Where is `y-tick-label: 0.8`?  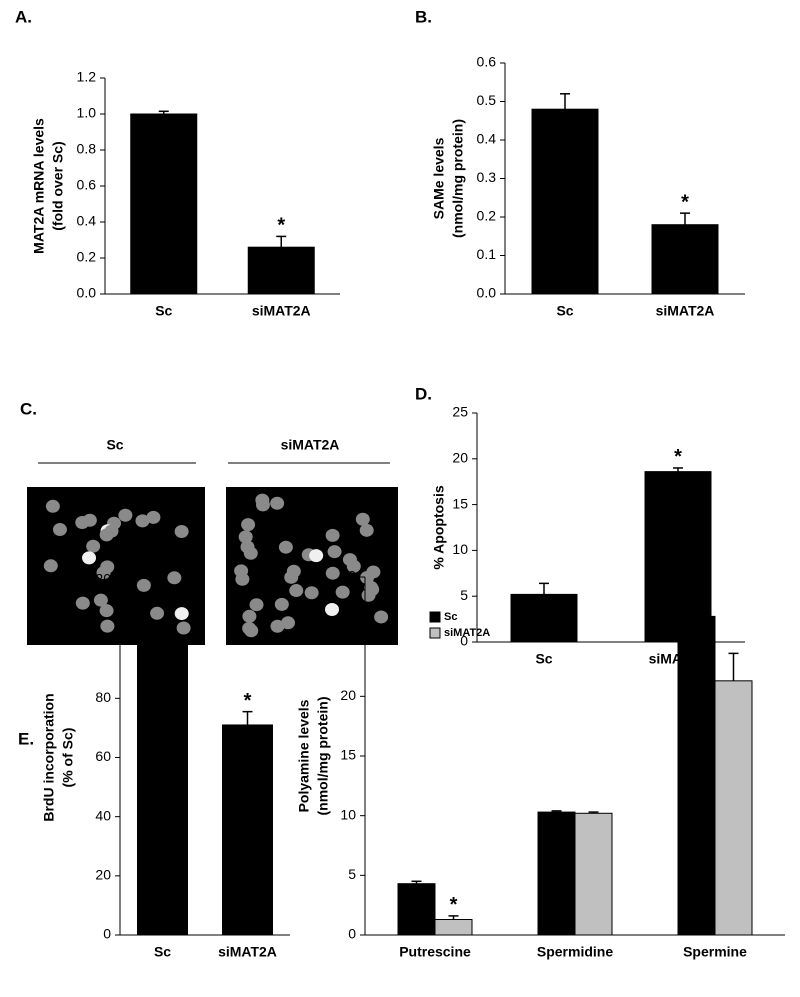 y-tick-label: 0.8 is located at coordinates (87, 149).